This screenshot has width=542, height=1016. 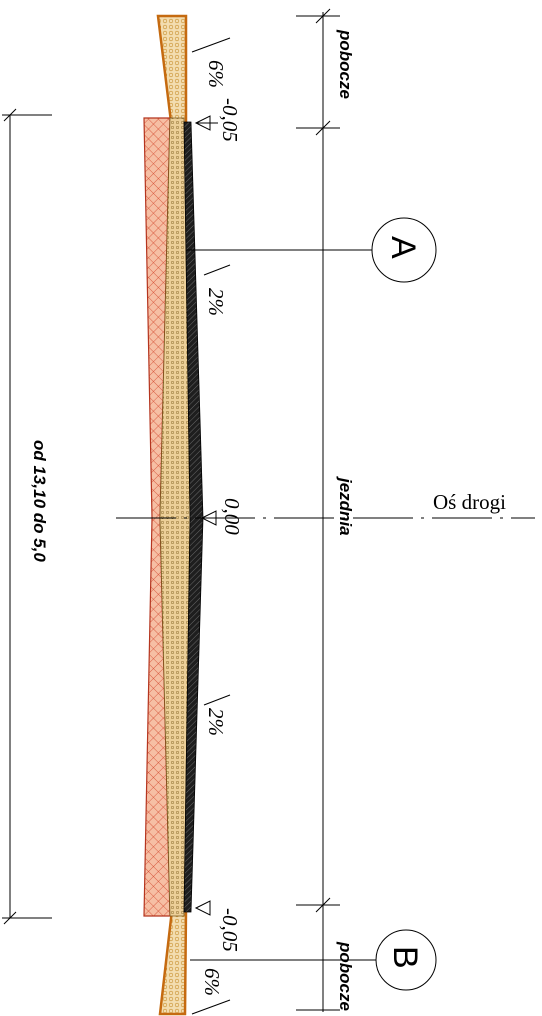 I want to click on detail-marker-b: B, so click(x=405, y=957).